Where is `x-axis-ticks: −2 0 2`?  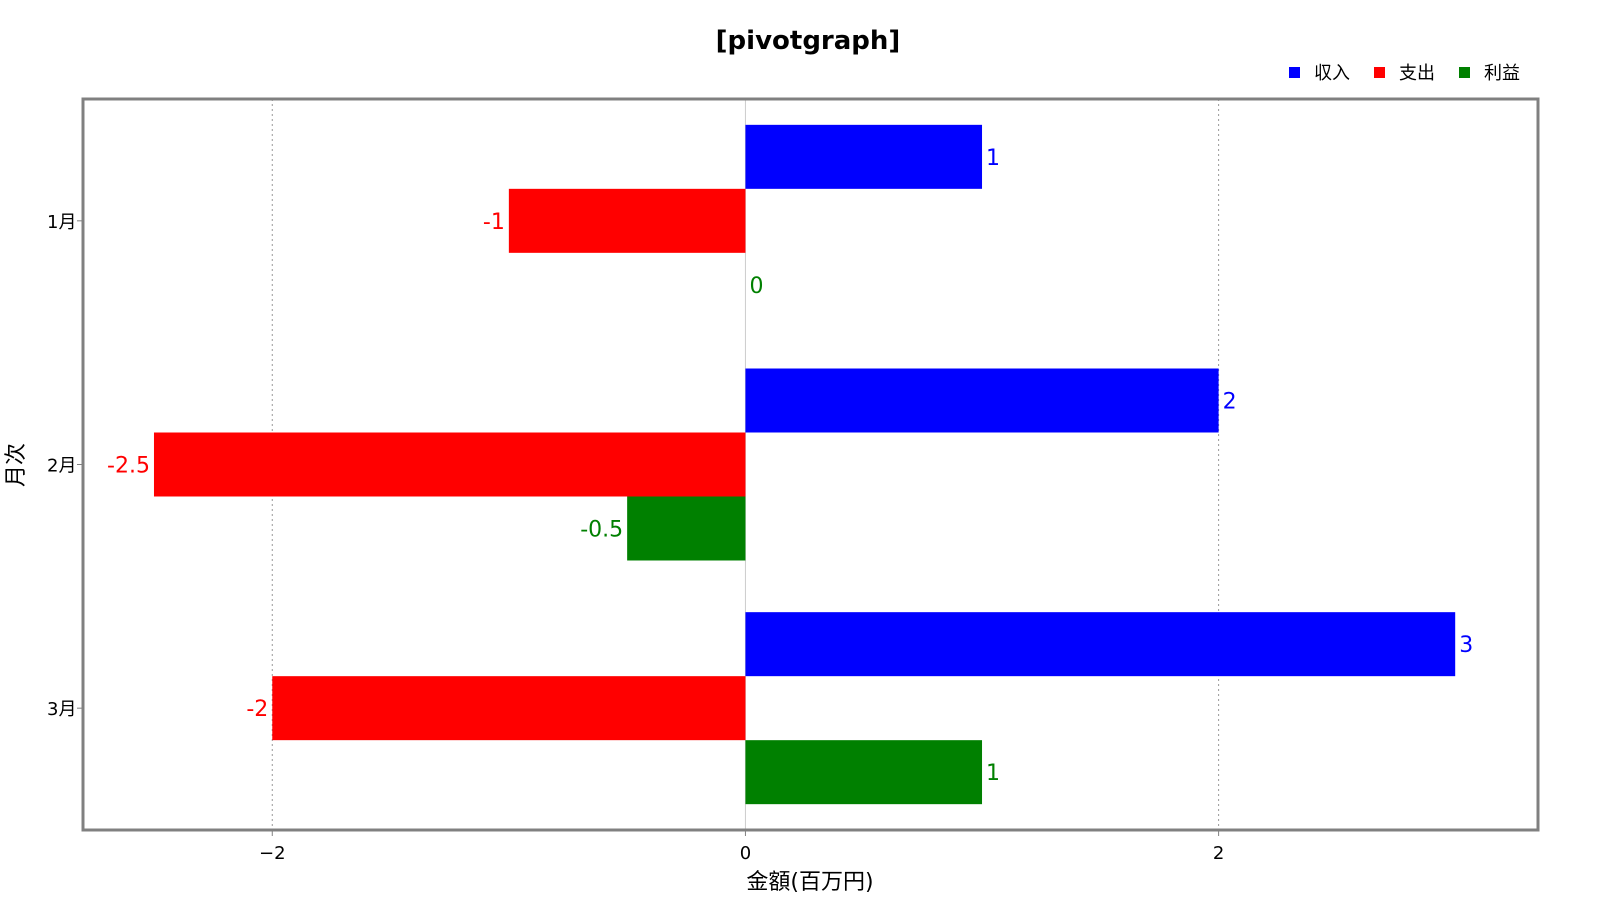
x-axis-ticks: −2 0 2 is located at coordinates (741, 847).